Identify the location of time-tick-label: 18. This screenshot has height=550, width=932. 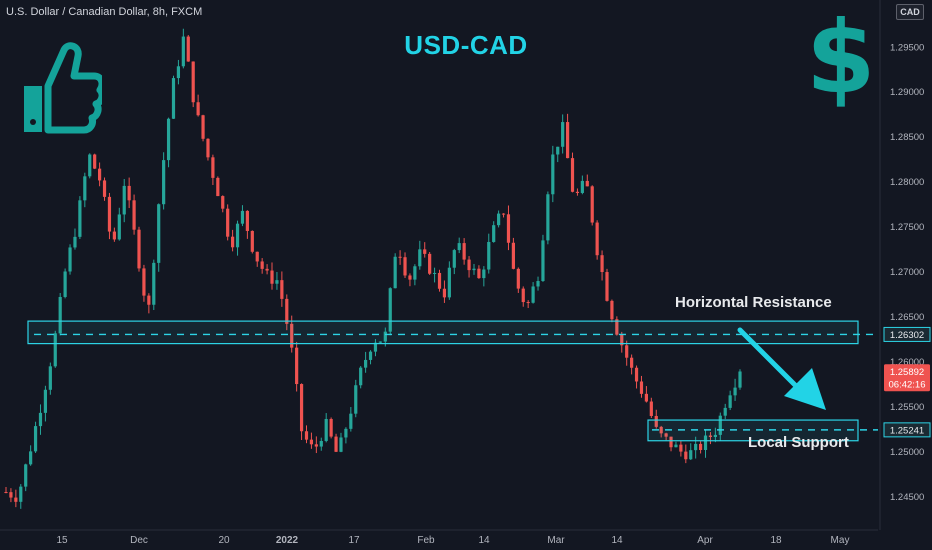
(776, 540).